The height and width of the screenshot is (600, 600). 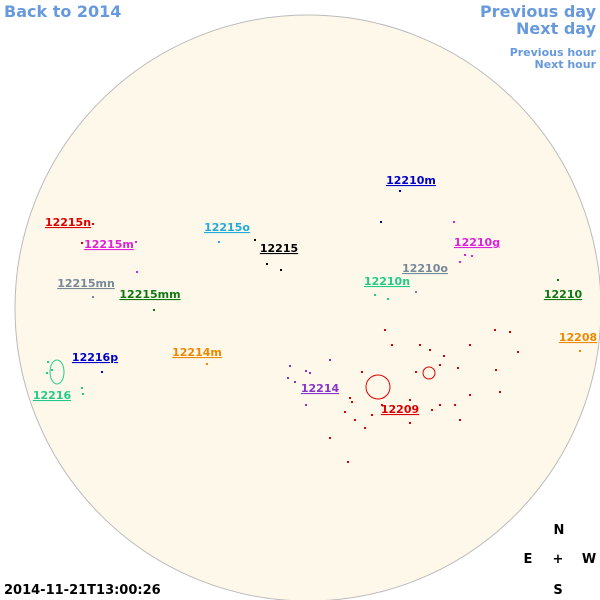 I want to click on region-label: 12215, so click(x=279, y=248).